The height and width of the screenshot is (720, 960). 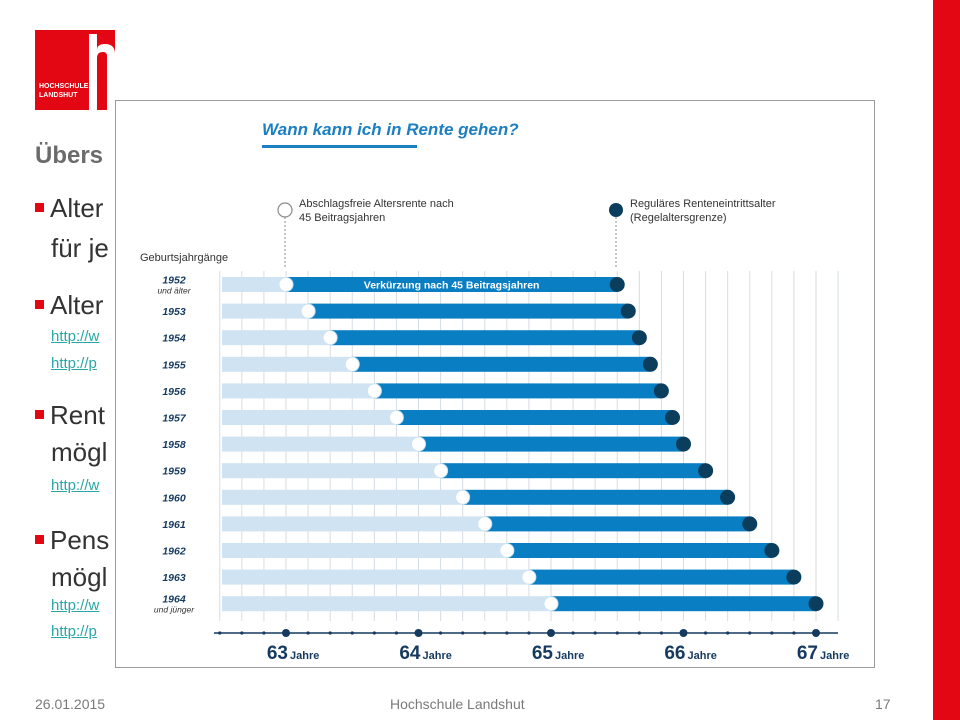 What do you see at coordinates (70, 704) in the screenshot?
I see `footer-date: 26.01.2015` at bounding box center [70, 704].